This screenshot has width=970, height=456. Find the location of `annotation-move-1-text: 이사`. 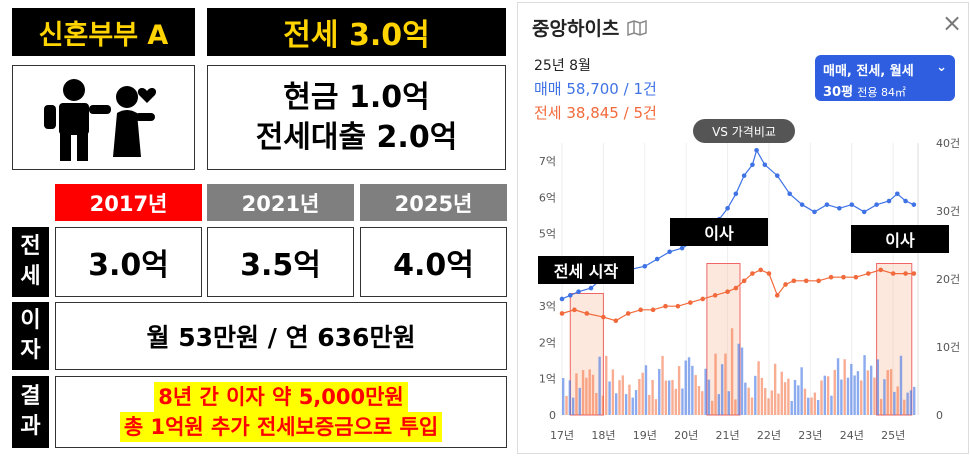

annotation-move-1-text: 이사 is located at coordinates (719, 233).